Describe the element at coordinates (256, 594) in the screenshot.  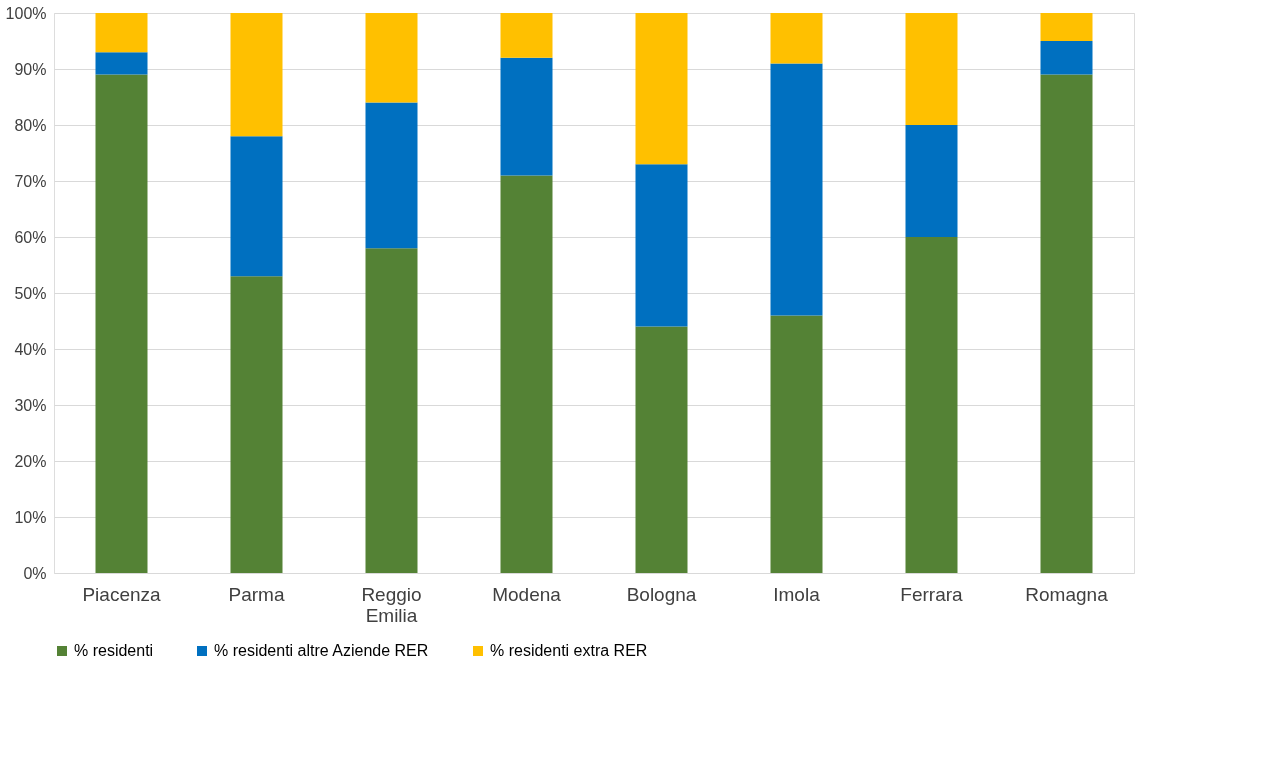
I see `x-tick-label: Parma` at that location.